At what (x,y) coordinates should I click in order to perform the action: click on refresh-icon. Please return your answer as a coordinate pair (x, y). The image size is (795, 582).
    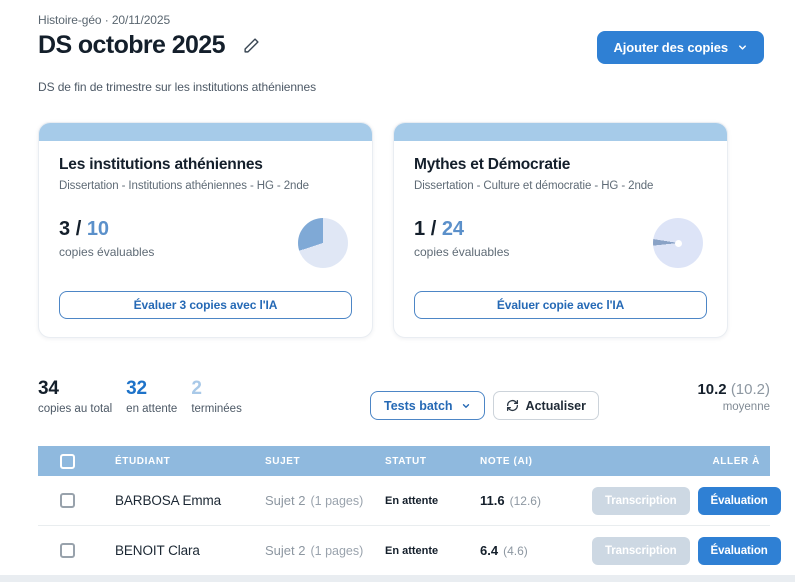
    Looking at the image, I should click on (512, 405).